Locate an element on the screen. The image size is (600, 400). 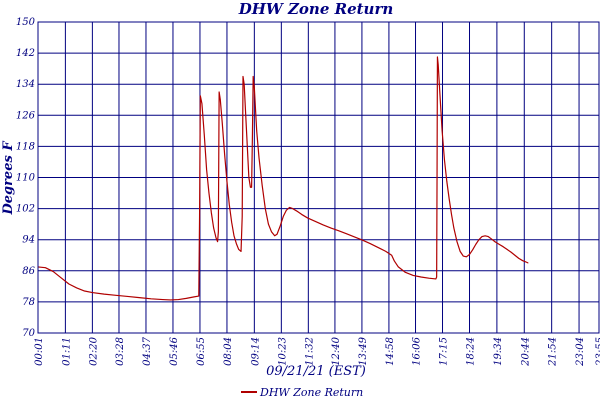
x-axis-label: 09/21/21 (EST) is located at coordinates (316, 371).